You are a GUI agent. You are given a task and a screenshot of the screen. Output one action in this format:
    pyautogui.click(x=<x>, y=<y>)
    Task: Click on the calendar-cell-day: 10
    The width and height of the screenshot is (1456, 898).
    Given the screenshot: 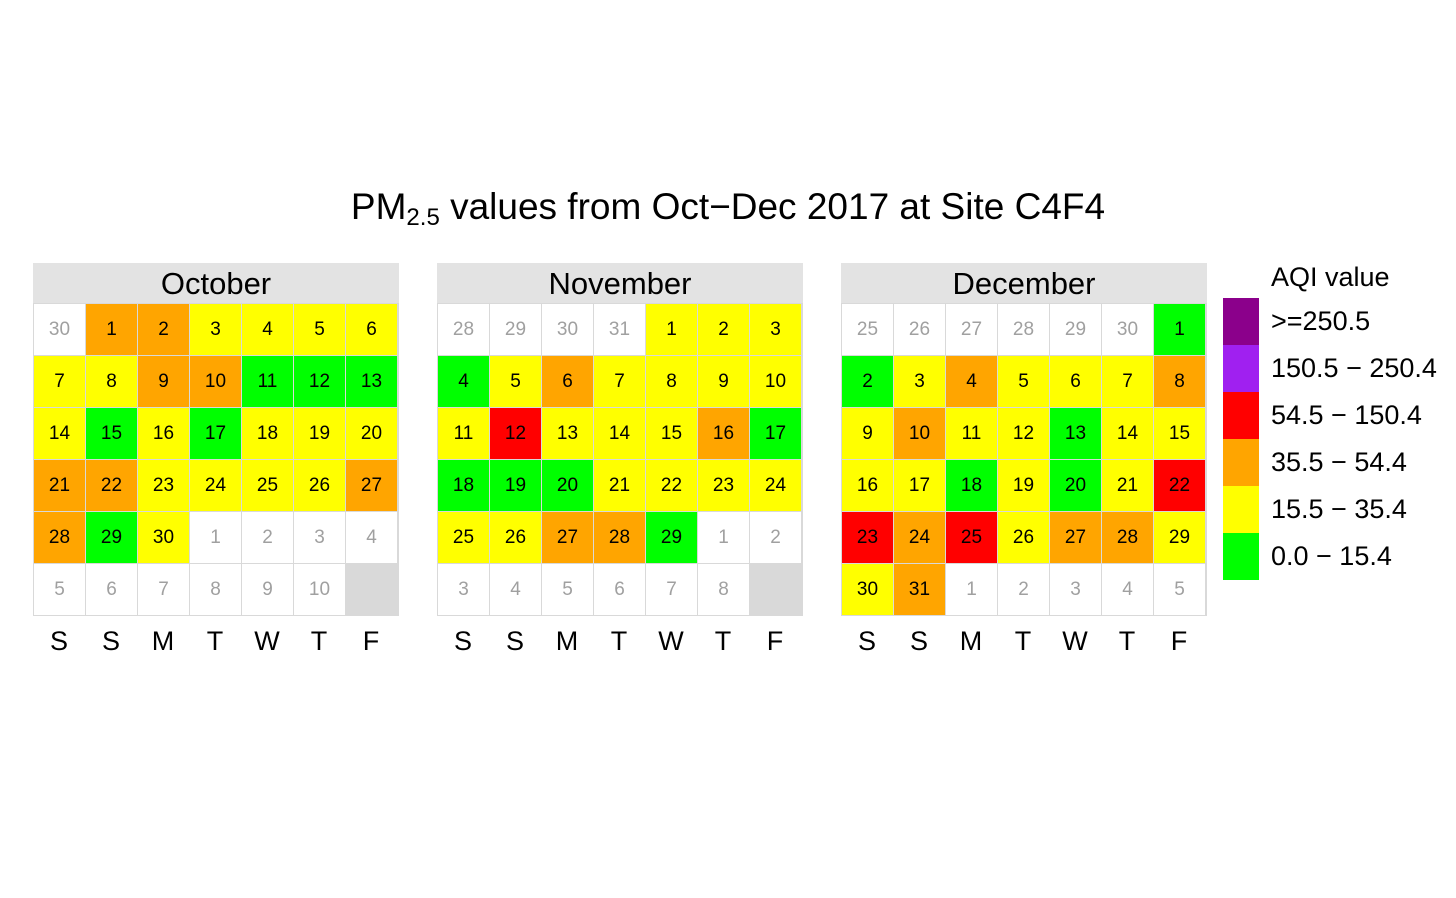 What is the action you would take?
    pyautogui.click(x=919, y=433)
    